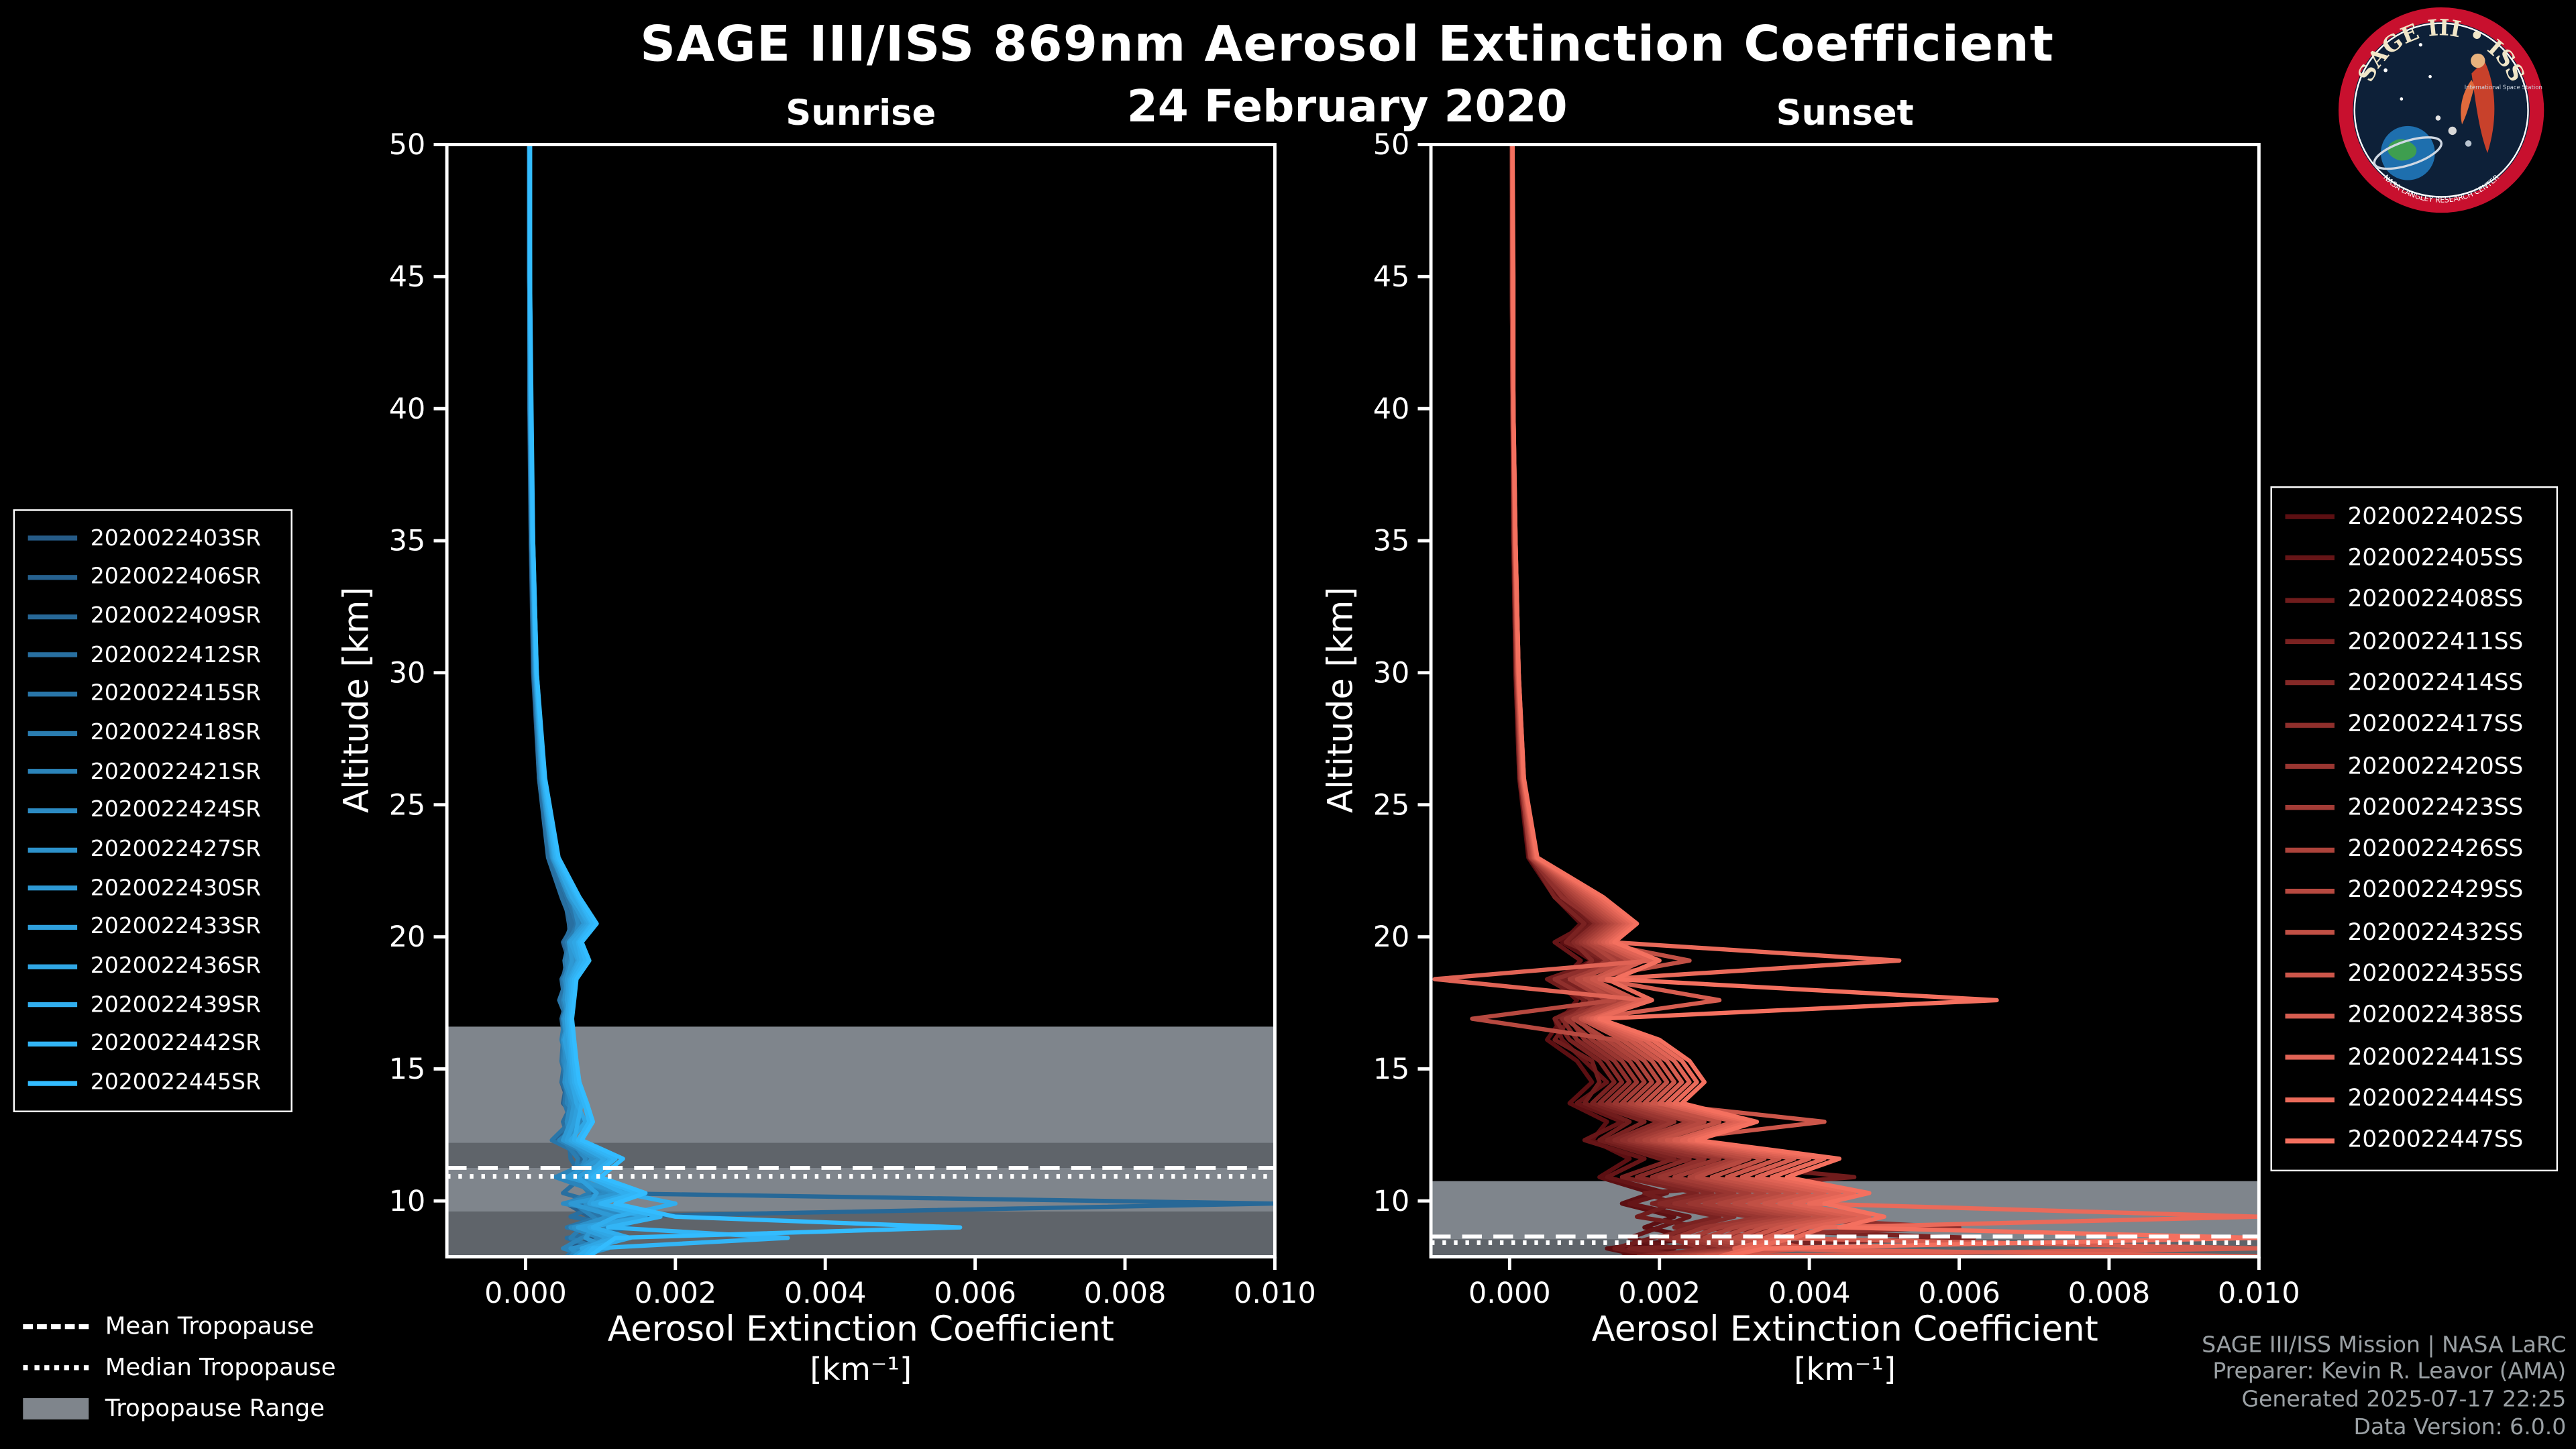  What do you see at coordinates (2414, 517) in the screenshot?
I see `legend-item-2020022402SS: 2020022402SS` at bounding box center [2414, 517].